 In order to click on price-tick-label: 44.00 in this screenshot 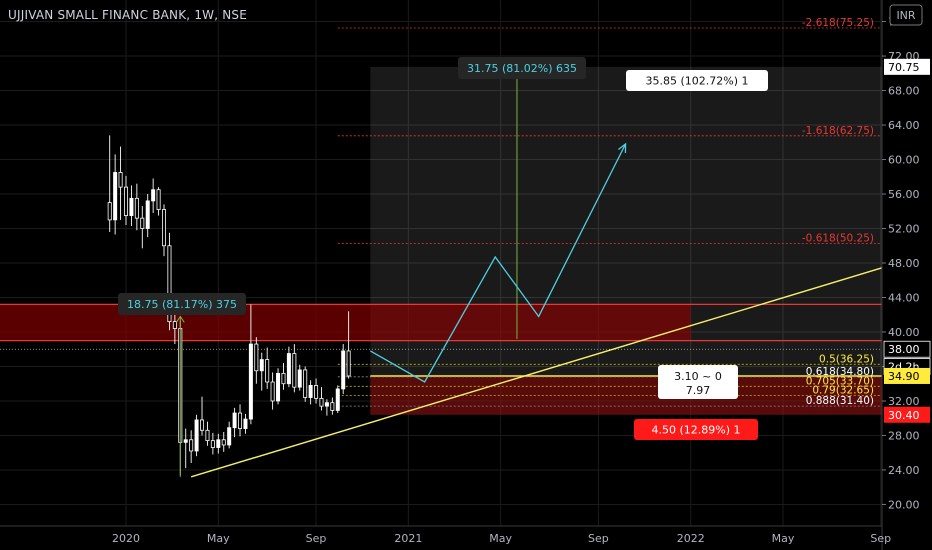, I will do `click(904, 297)`.